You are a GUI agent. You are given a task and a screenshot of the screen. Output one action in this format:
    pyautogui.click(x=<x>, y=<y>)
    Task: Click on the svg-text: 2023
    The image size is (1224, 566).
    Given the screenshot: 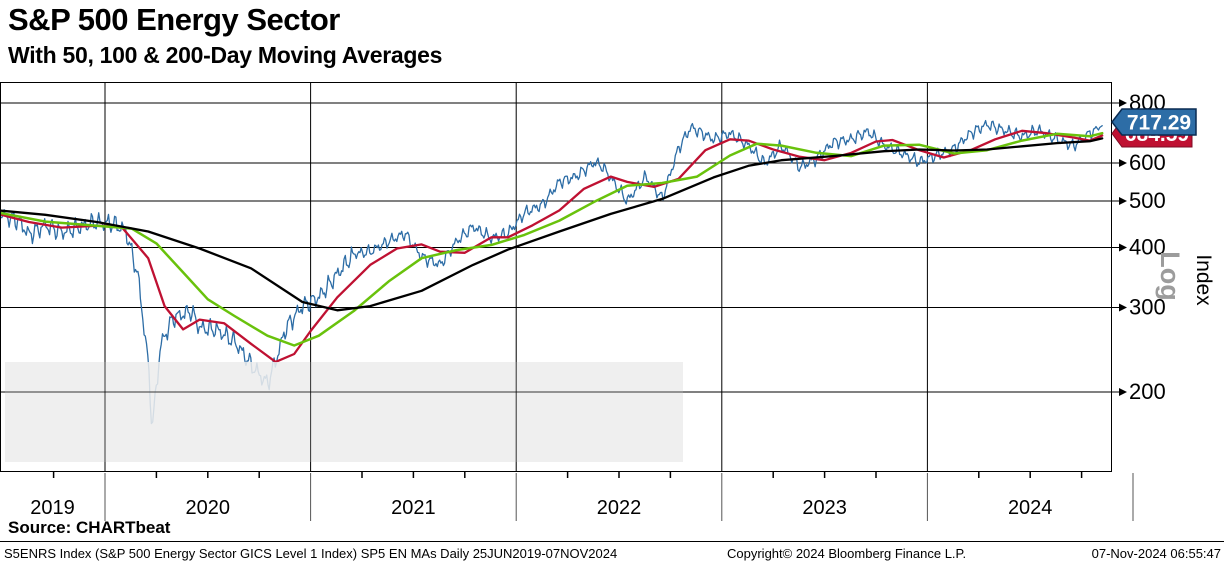 What is the action you would take?
    pyautogui.click(x=824, y=508)
    